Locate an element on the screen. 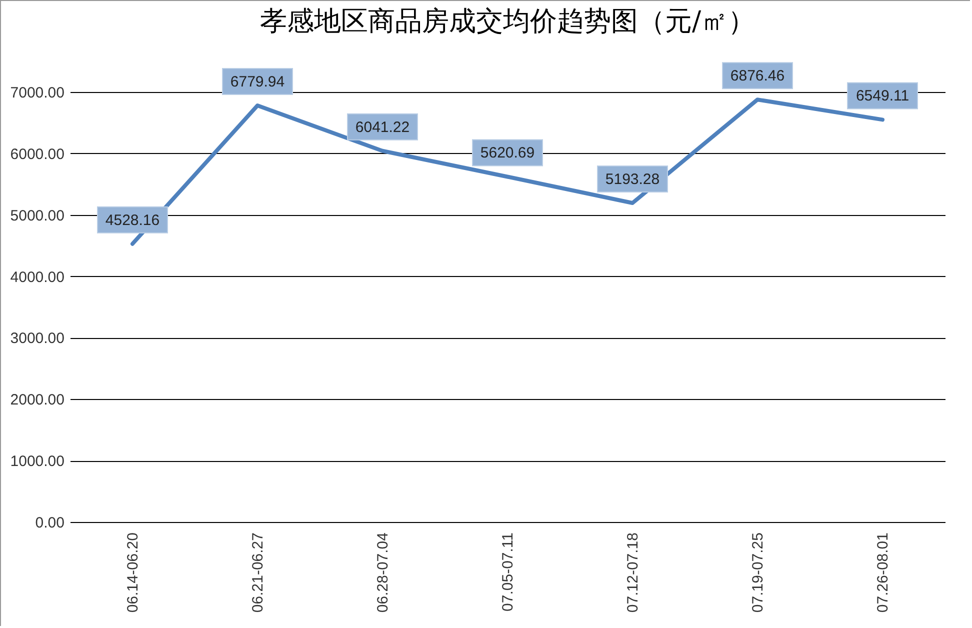 This screenshot has height=628, width=972. data-label: 4528.16 is located at coordinates (132, 220).